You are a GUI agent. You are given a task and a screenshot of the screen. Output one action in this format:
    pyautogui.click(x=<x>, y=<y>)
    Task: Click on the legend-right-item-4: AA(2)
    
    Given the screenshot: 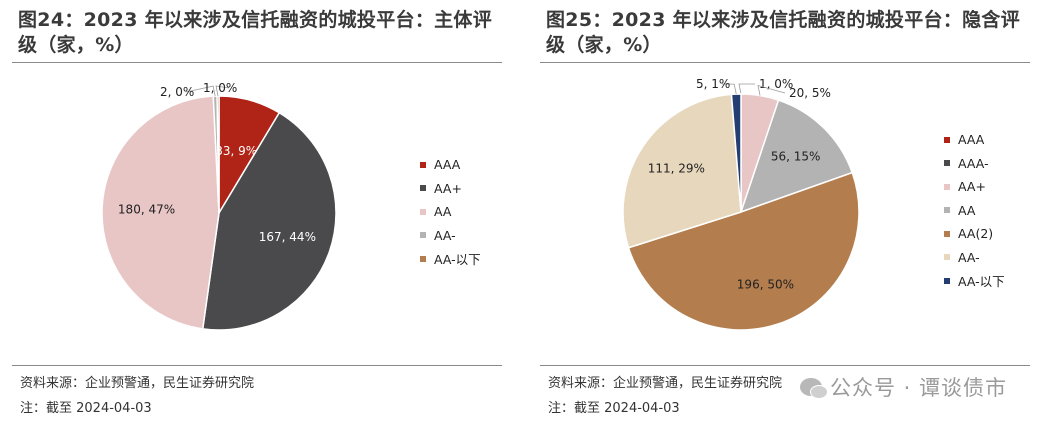 What is the action you would take?
    pyautogui.click(x=974, y=234)
    